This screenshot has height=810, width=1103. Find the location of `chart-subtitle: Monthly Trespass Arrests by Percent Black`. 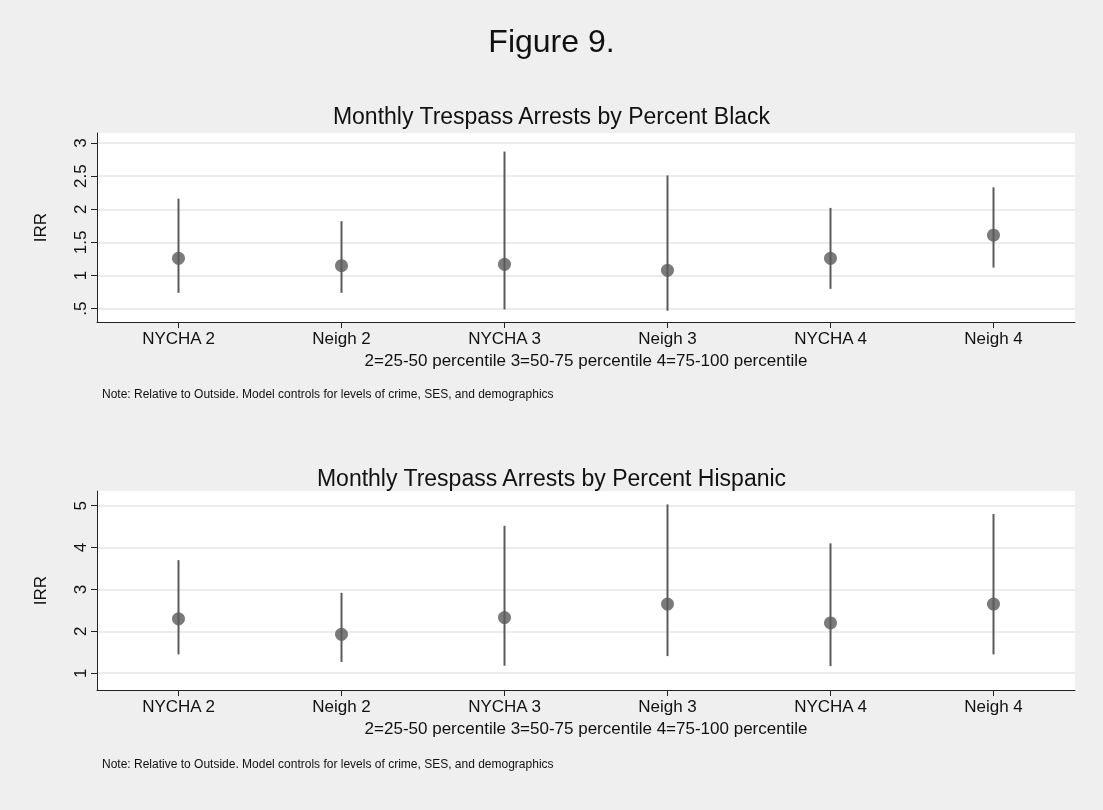

chart-subtitle: Monthly Trespass Arrests by Percent Black is located at coordinates (551, 115).